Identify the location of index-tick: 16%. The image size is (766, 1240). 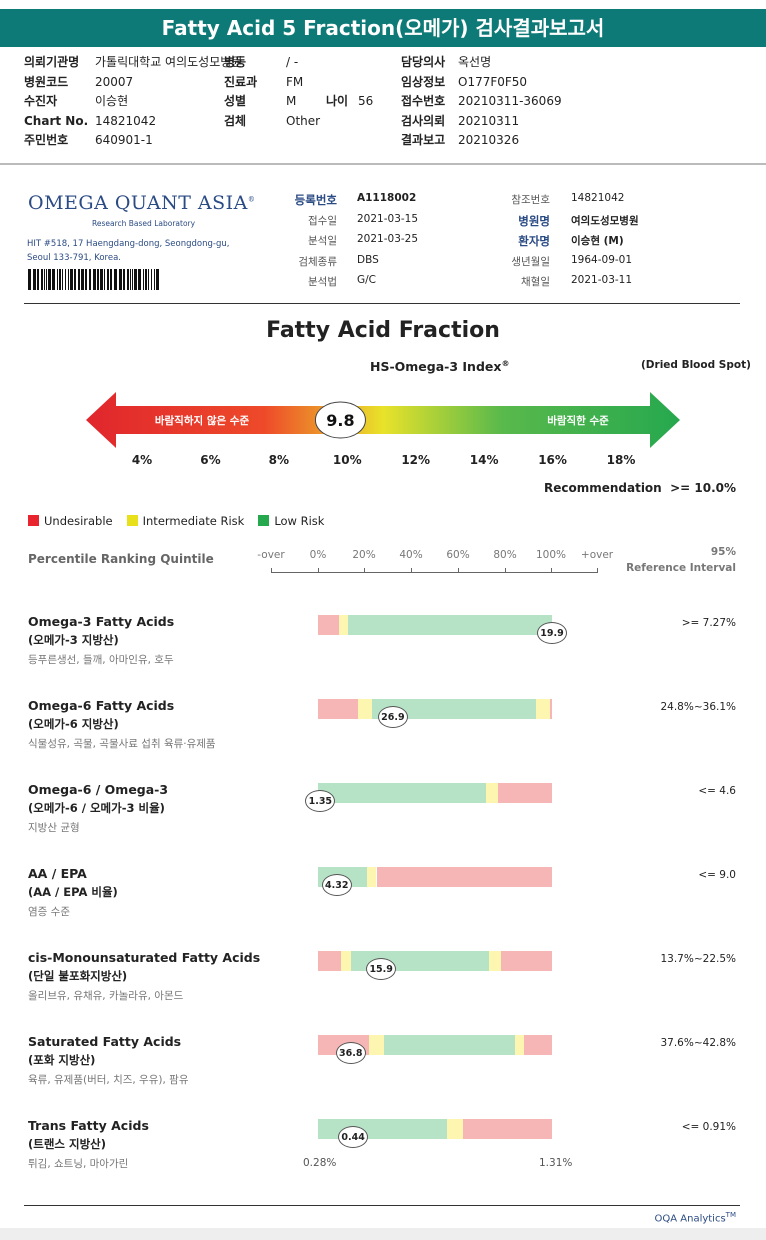
(552, 460).